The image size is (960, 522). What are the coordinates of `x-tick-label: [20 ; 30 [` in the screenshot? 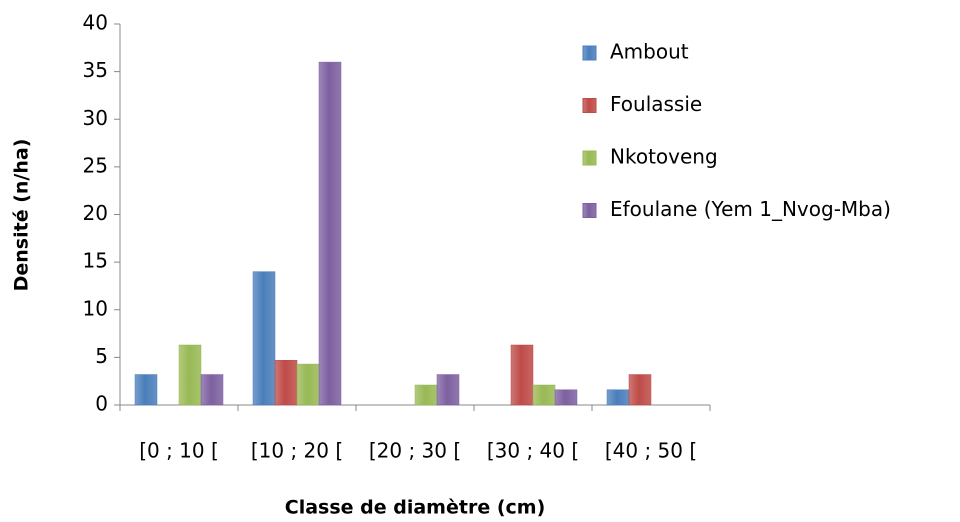 It's located at (415, 451).